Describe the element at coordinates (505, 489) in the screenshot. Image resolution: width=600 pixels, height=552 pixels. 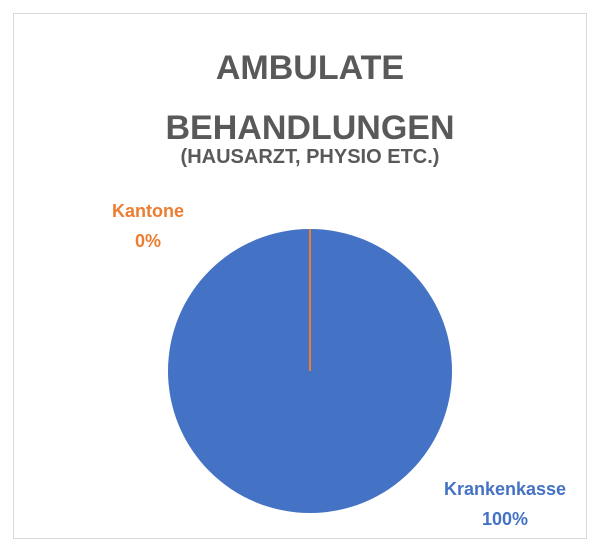
I see `slice-category-label: Krankenkasse` at that location.